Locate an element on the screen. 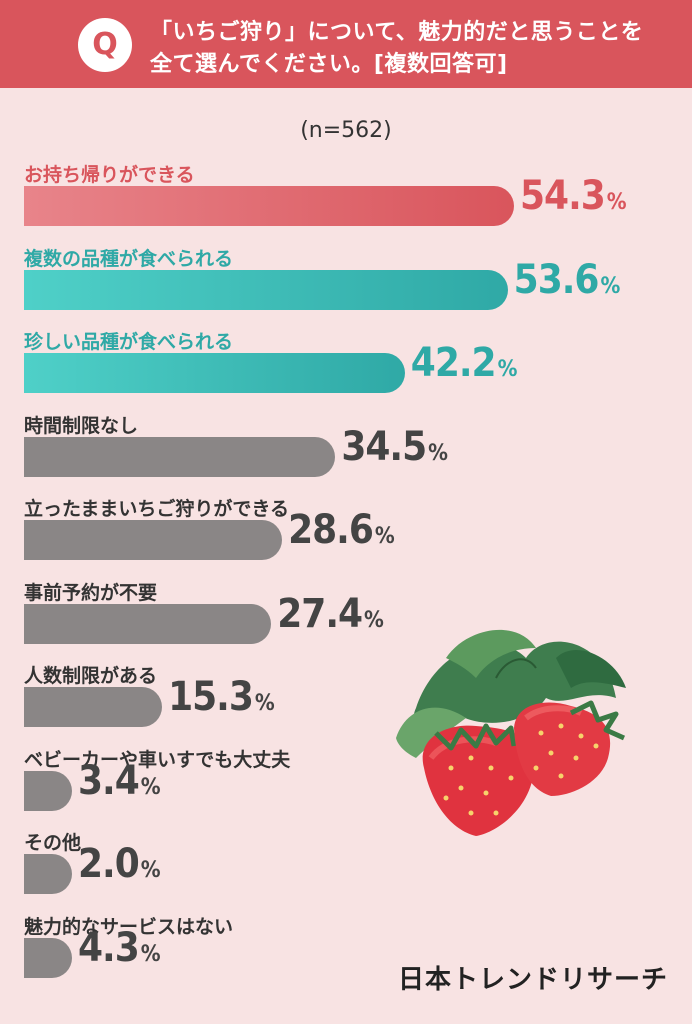  bar-value-number: 54.3 is located at coordinates (563, 196).